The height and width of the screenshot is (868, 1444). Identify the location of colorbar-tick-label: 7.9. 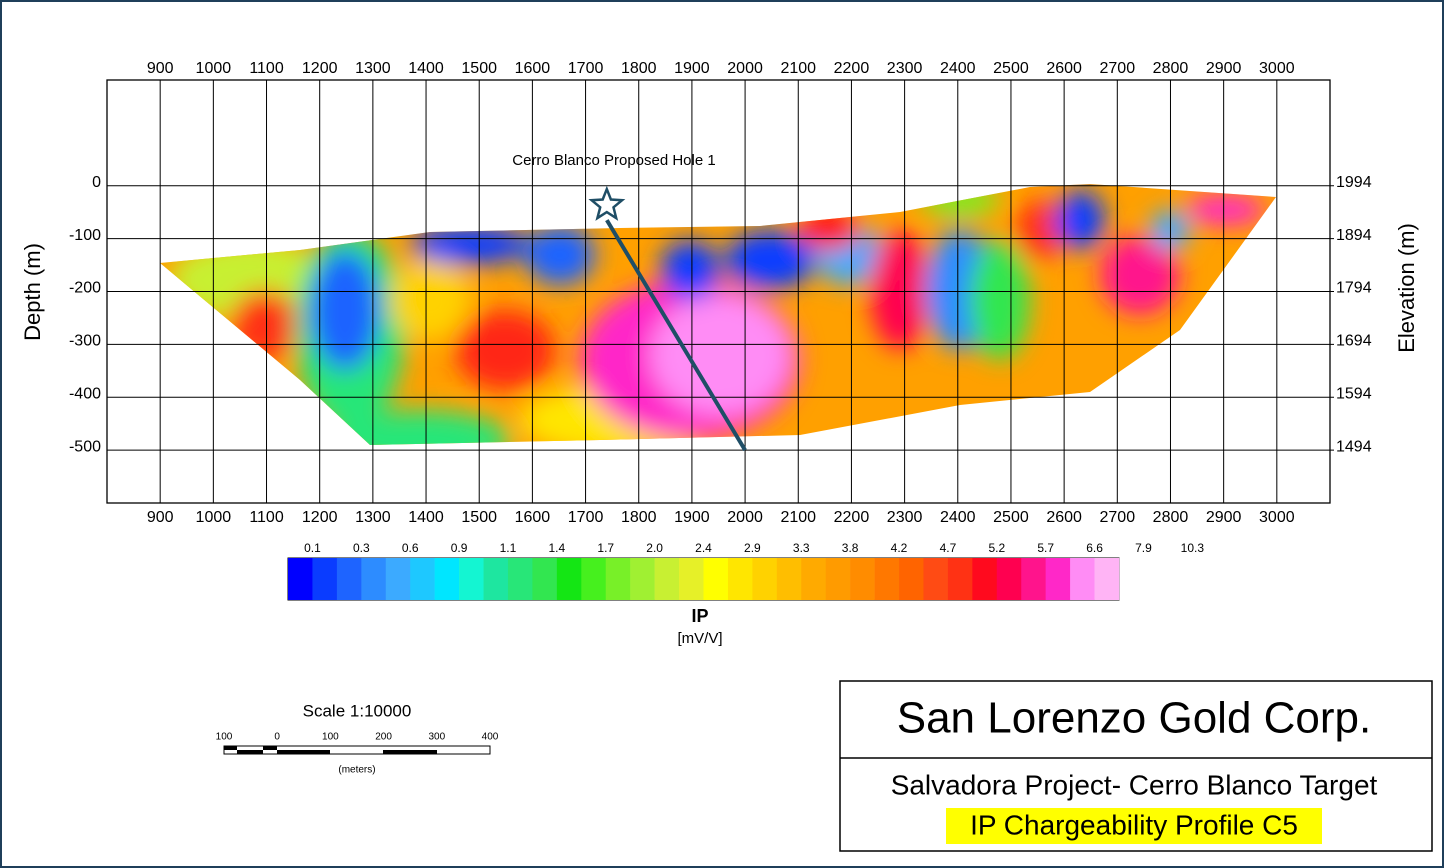
(1143, 548).